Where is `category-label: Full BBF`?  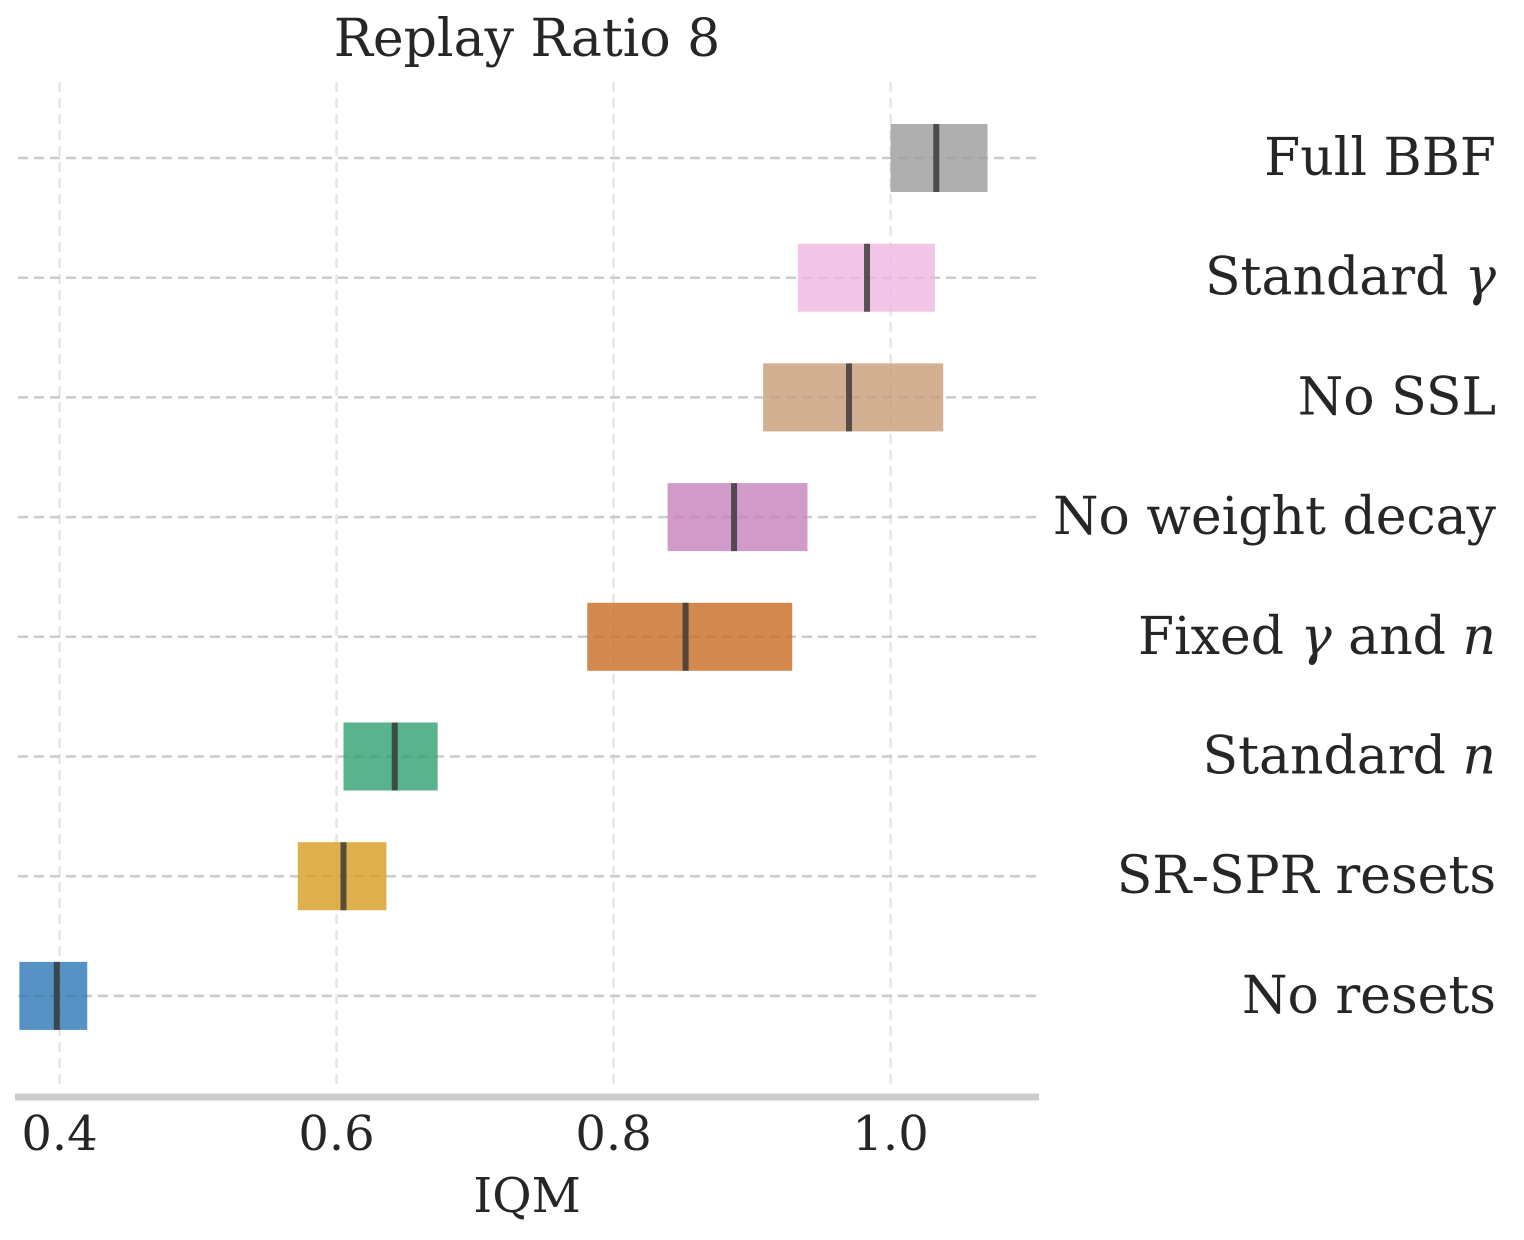
category-label: Full BBF is located at coordinates (1380, 158).